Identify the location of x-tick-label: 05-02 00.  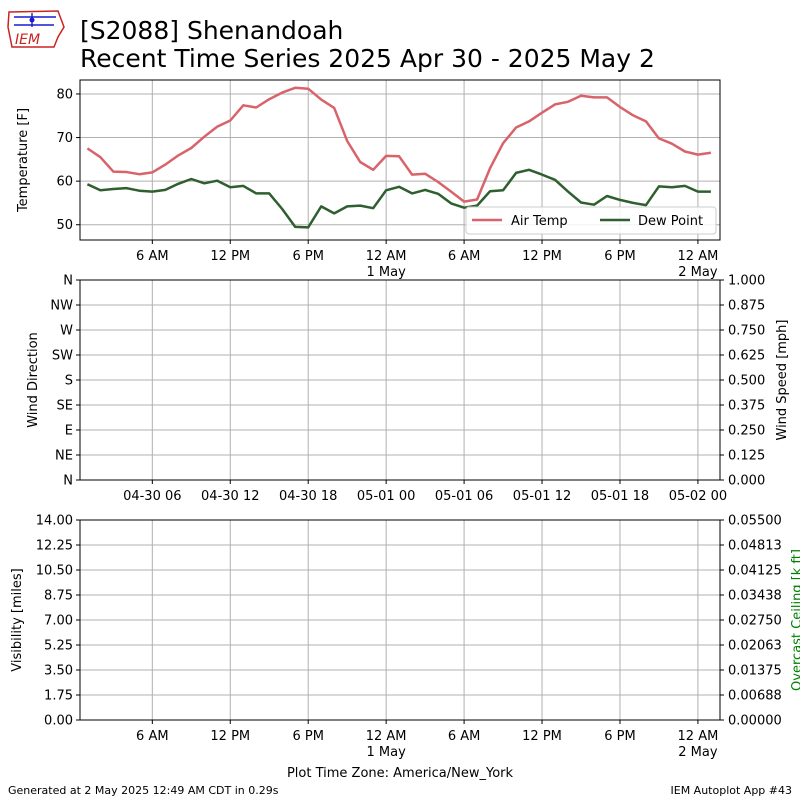
(698, 496).